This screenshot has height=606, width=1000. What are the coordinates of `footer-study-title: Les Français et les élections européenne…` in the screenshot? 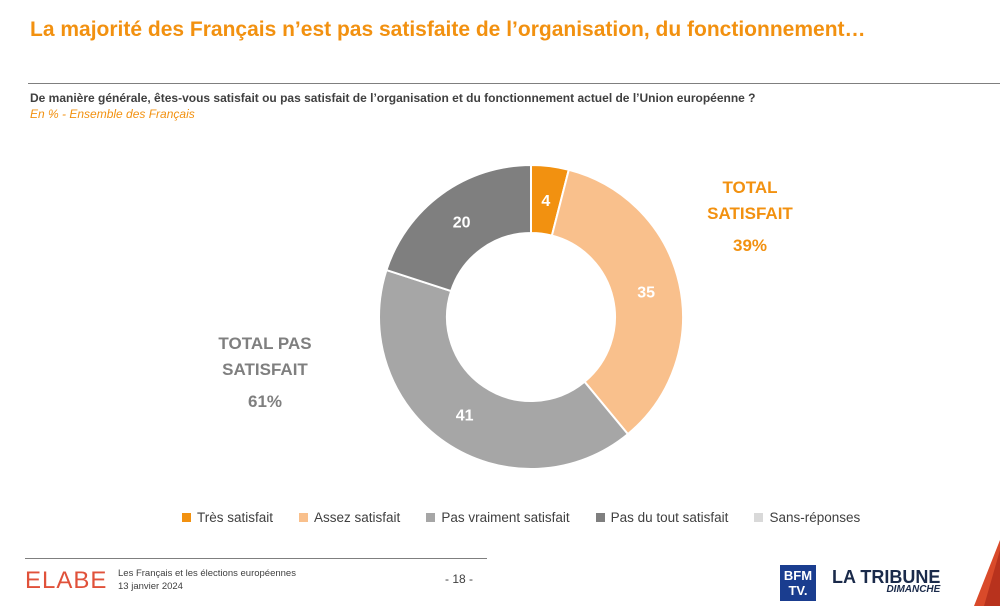 It's located at (207, 573).